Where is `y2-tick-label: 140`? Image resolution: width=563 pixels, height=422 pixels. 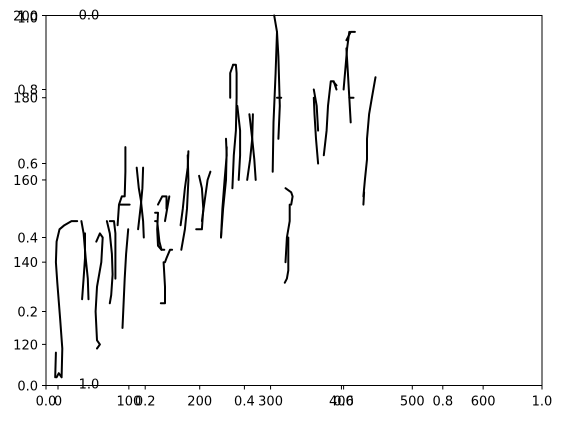
y2-tick-label: 140 is located at coordinates (25, 263).